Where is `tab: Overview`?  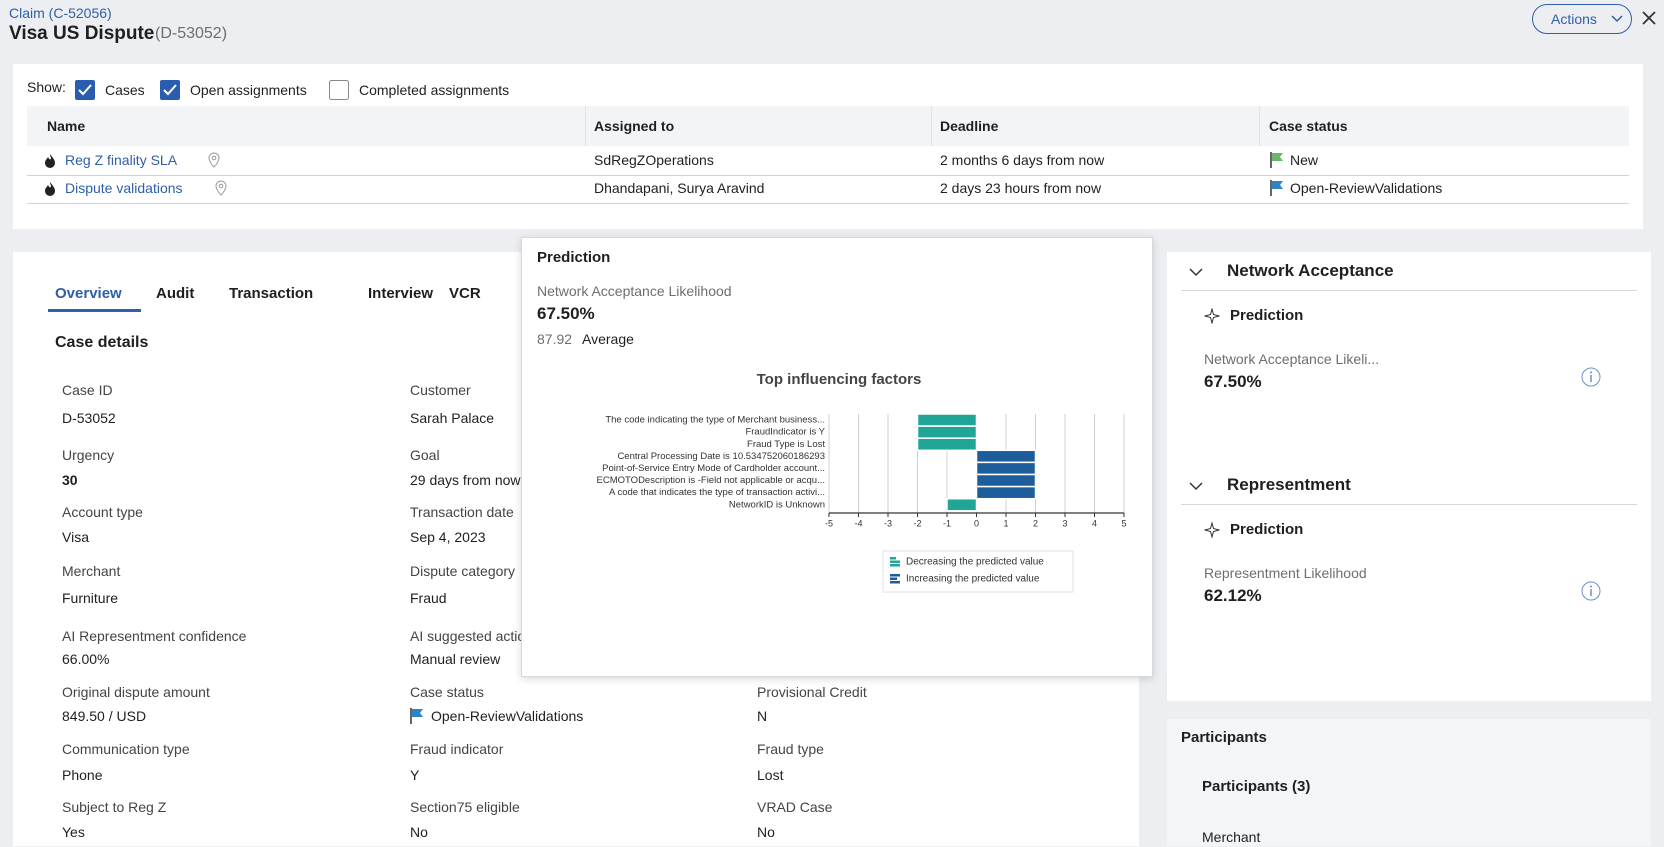 tab: Overview is located at coordinates (88, 293).